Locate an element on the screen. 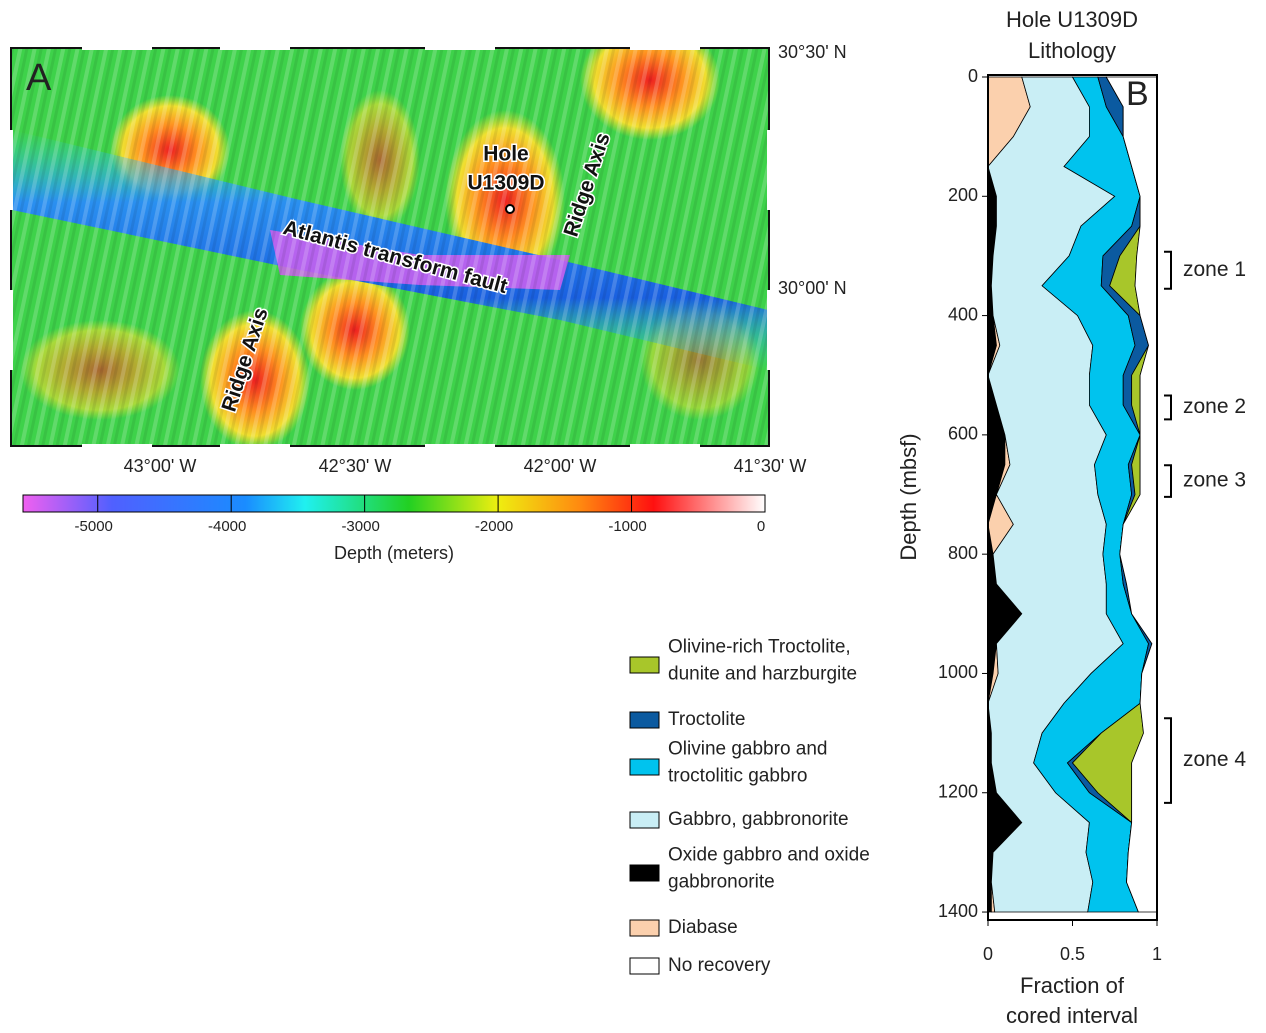 This screenshot has width=1266, height=1033. colorbar is located at coordinates (394, 503).